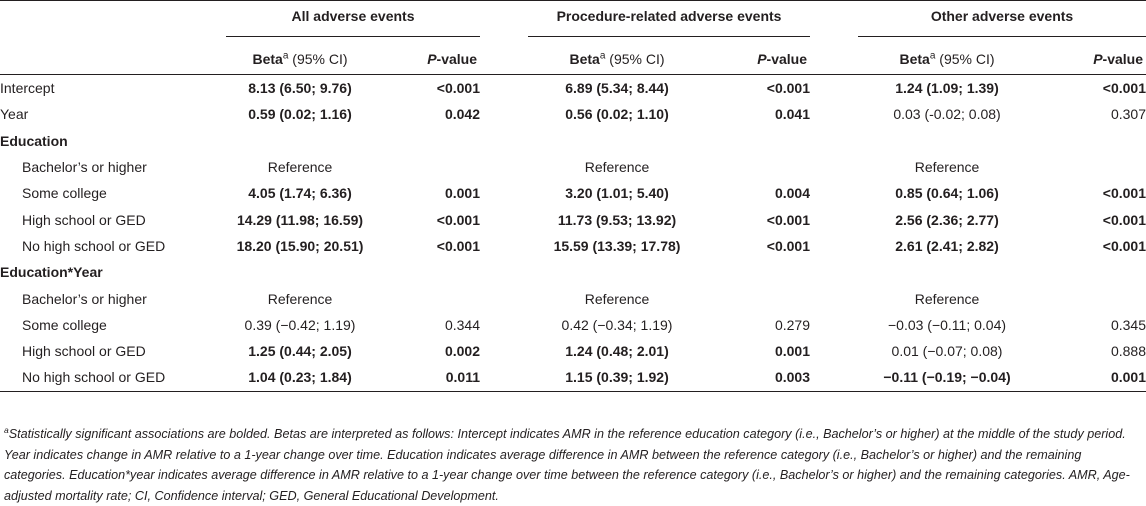 This screenshot has height=506, width=1146. Describe the element at coordinates (300, 324) in the screenshot. I see `beta-ci-cell: 0.39 (−0.42; 1.19)` at that location.